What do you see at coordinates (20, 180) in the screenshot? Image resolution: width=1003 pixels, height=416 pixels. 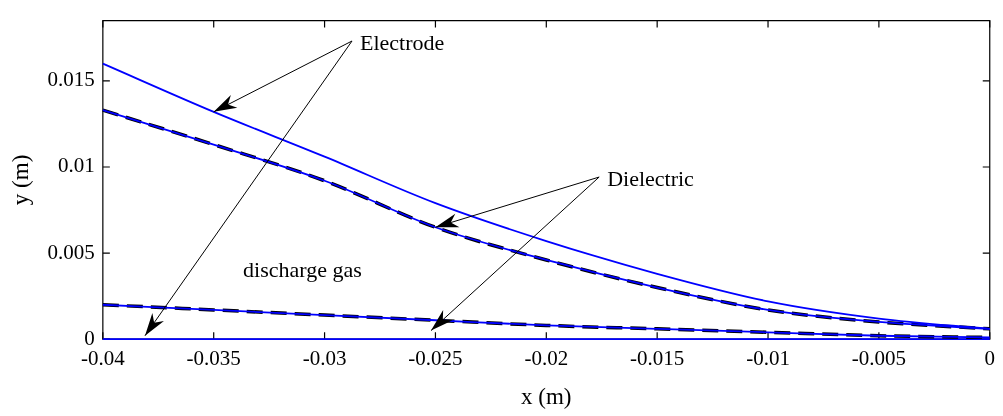 I see `y-axis-title: y (m)` at bounding box center [20, 180].